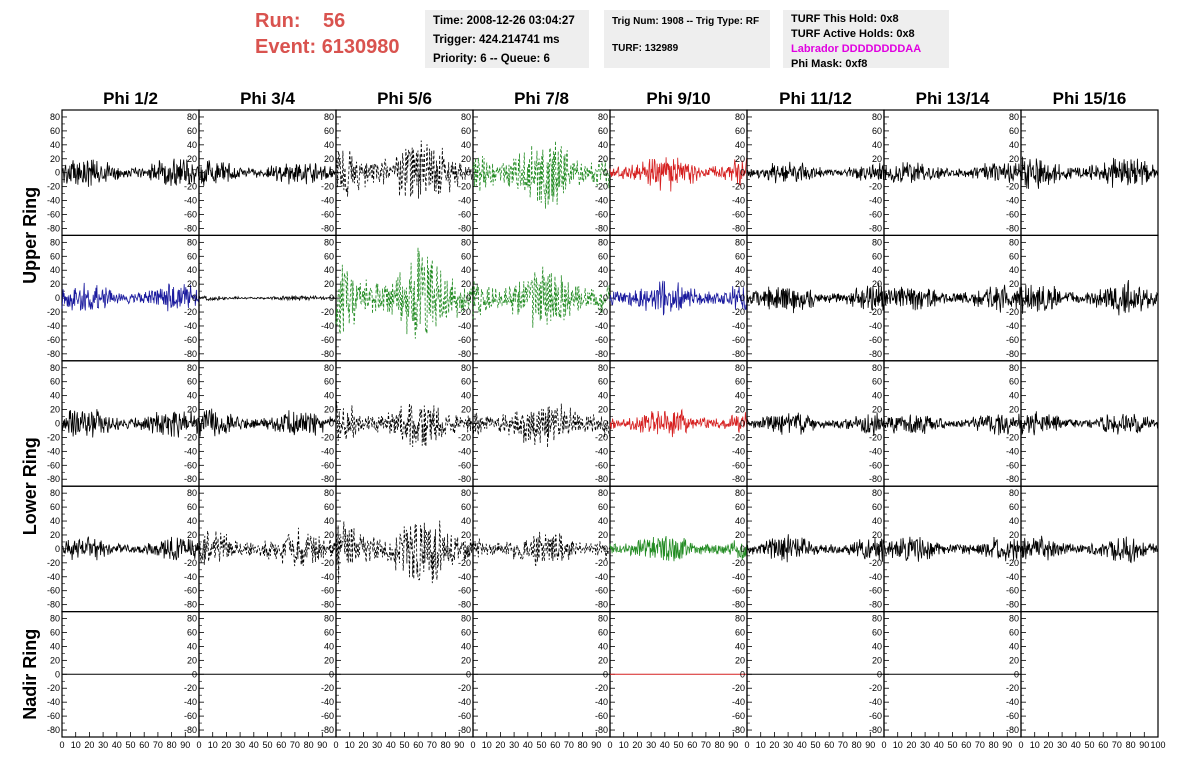  What do you see at coordinates (30, 235) in the screenshot?
I see `row-group-label: Upper Ring` at bounding box center [30, 235].